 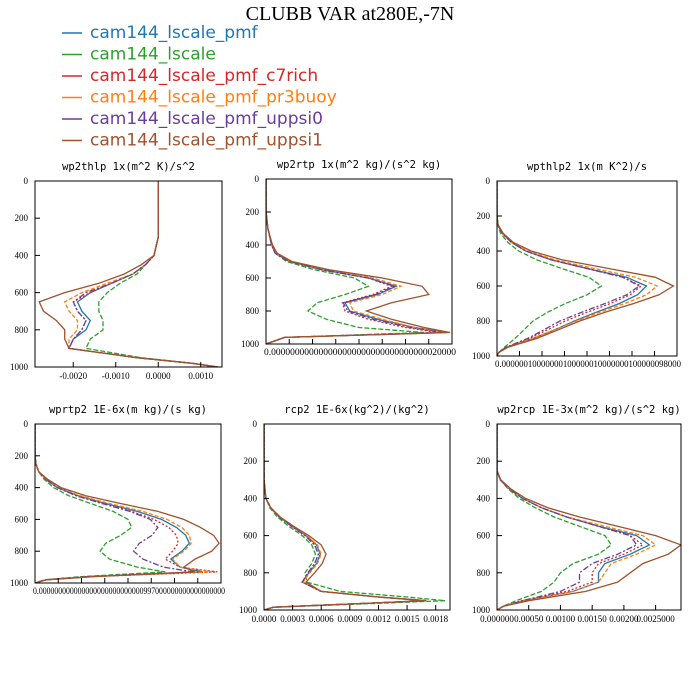 I want to click on x-tick-label: 0.00150, so click(x=593, y=619).